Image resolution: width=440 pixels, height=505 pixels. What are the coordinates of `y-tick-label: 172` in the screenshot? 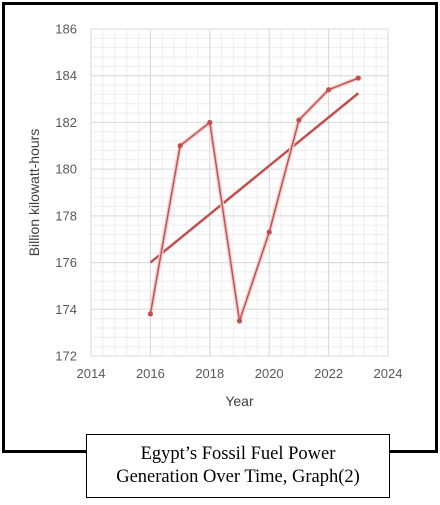 It's located at (66, 356).